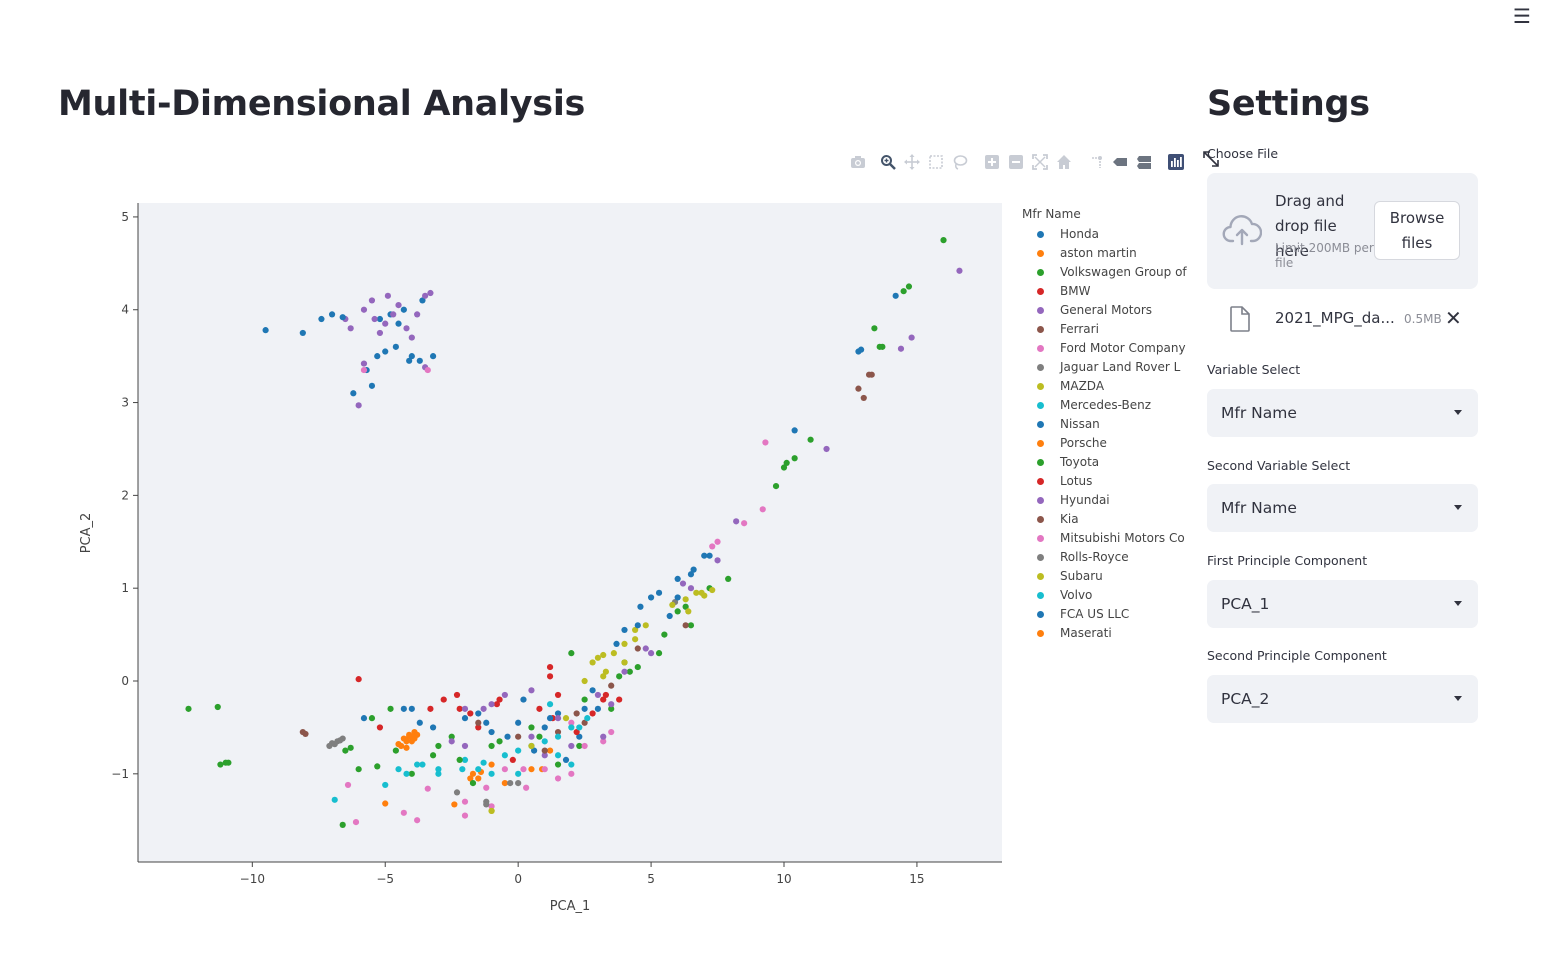 This screenshot has height=957, width=1547. I want to click on first-pc-select: PCA_1, so click(1342, 604).